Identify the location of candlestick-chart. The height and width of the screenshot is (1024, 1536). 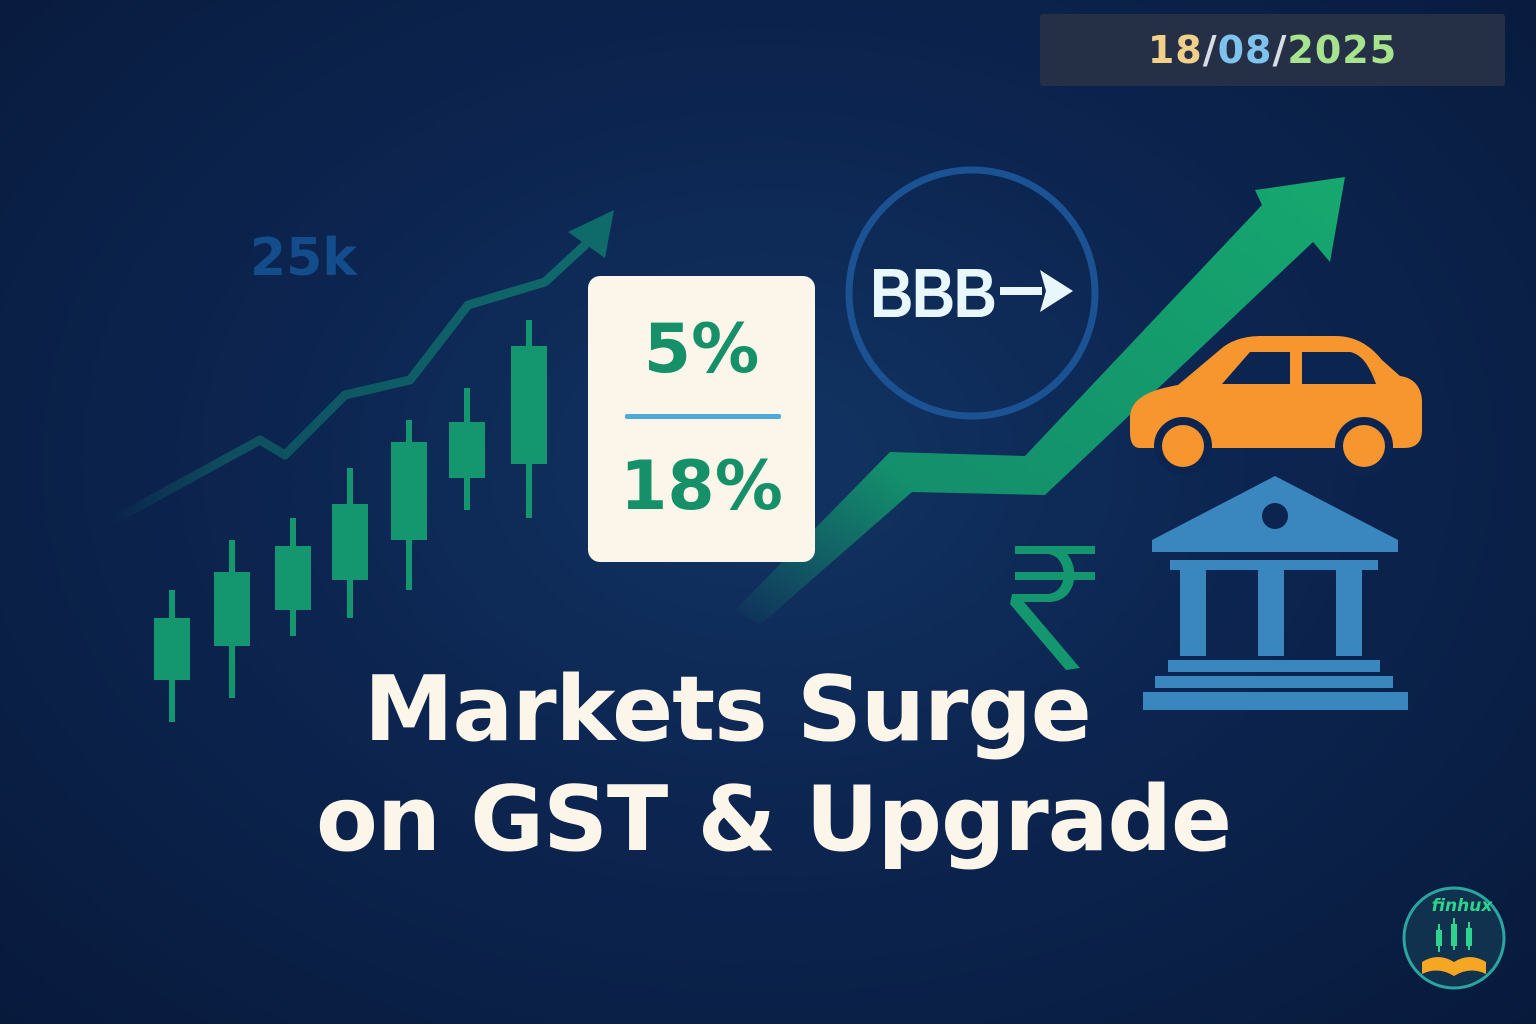
(350, 521).